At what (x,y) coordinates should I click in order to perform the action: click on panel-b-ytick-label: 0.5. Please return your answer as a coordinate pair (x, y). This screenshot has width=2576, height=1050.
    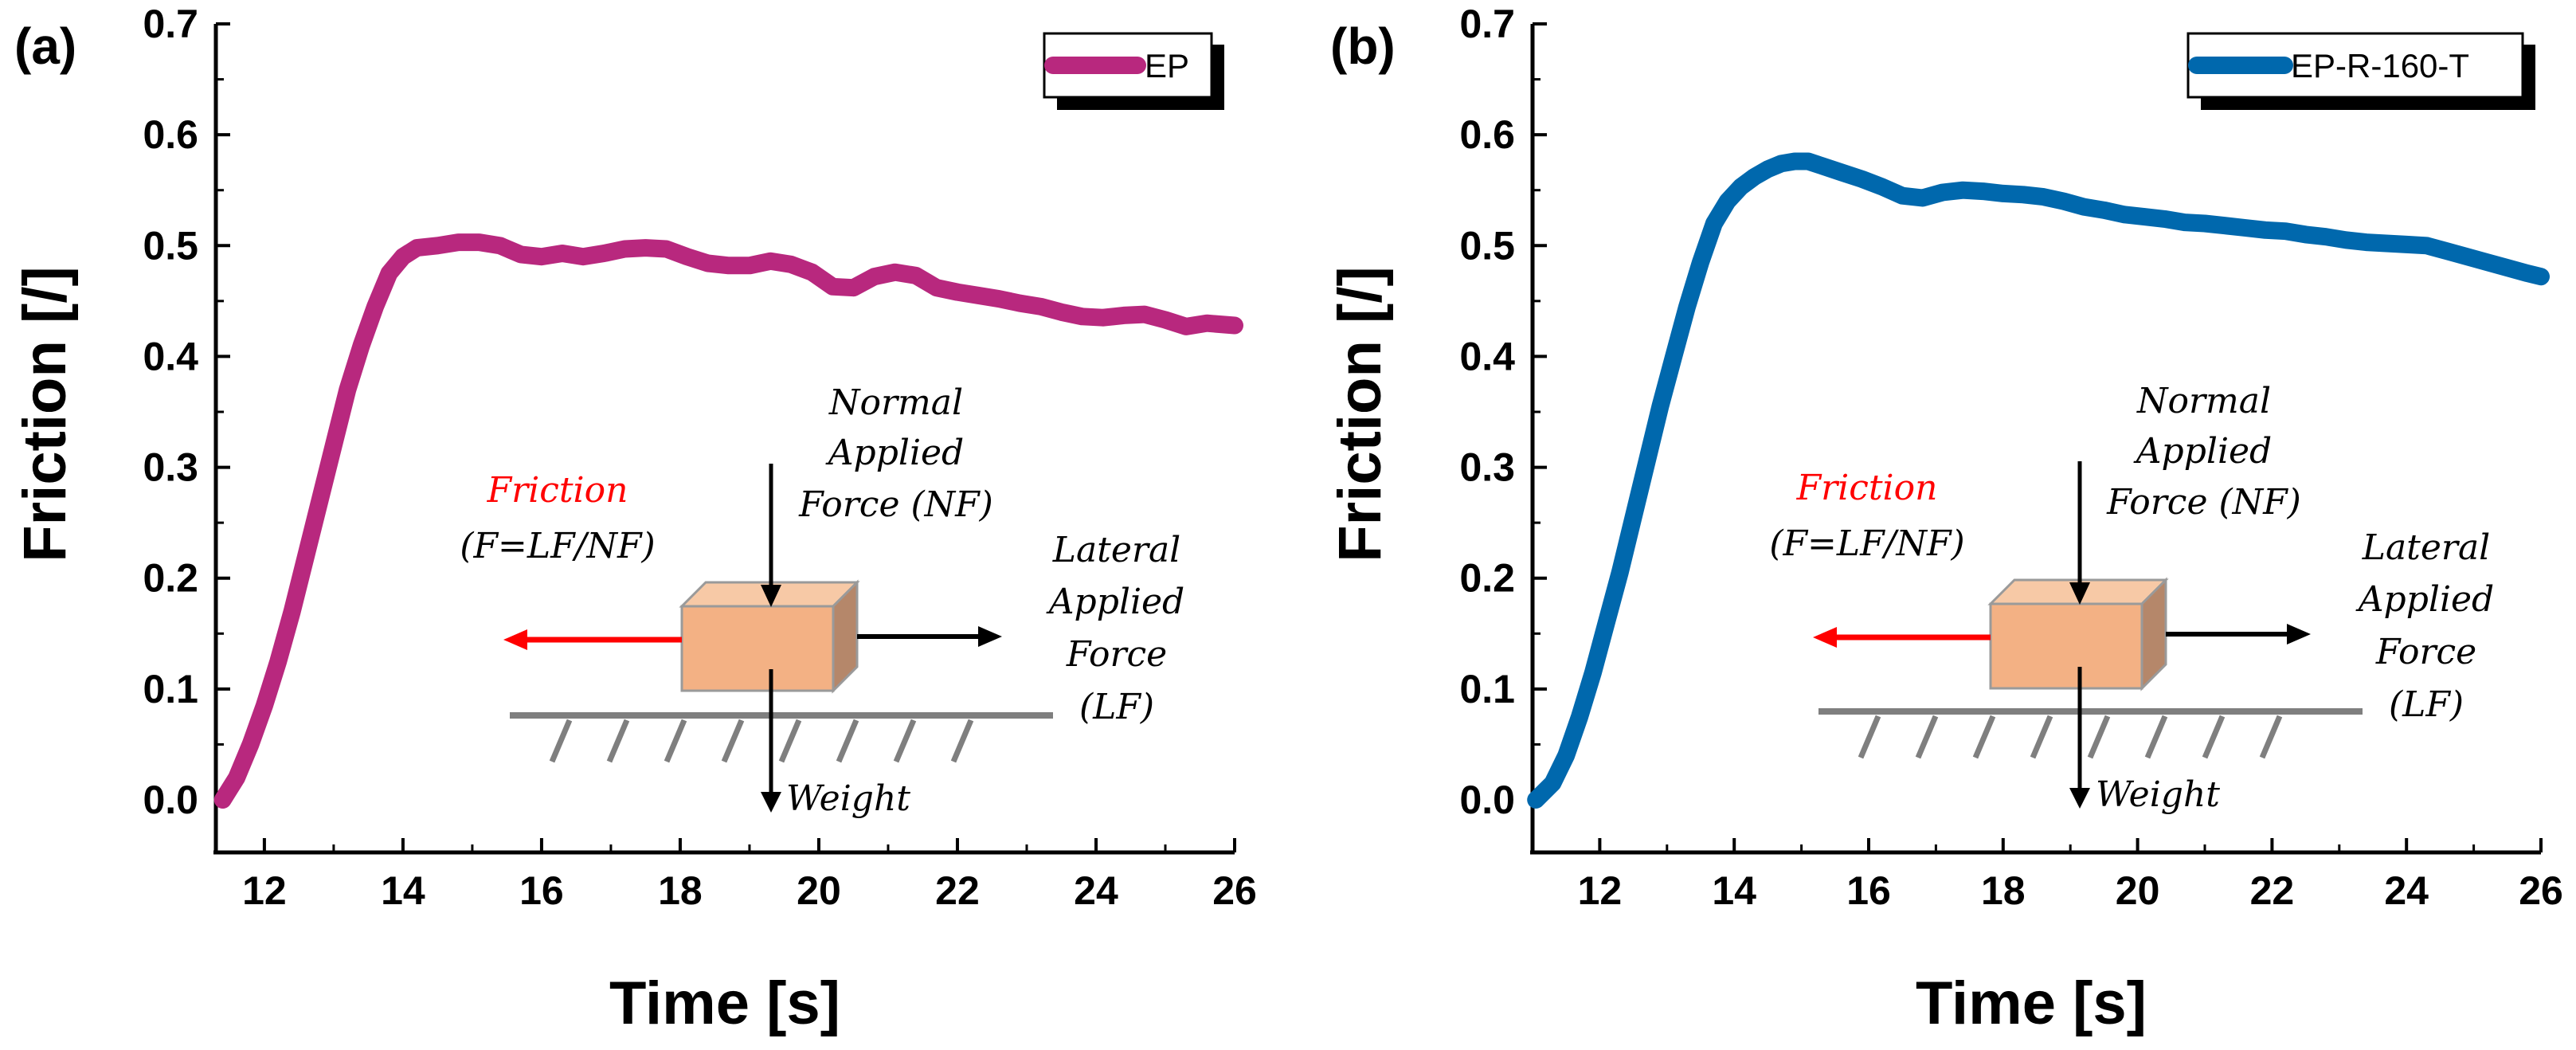
    Looking at the image, I should click on (1487, 245).